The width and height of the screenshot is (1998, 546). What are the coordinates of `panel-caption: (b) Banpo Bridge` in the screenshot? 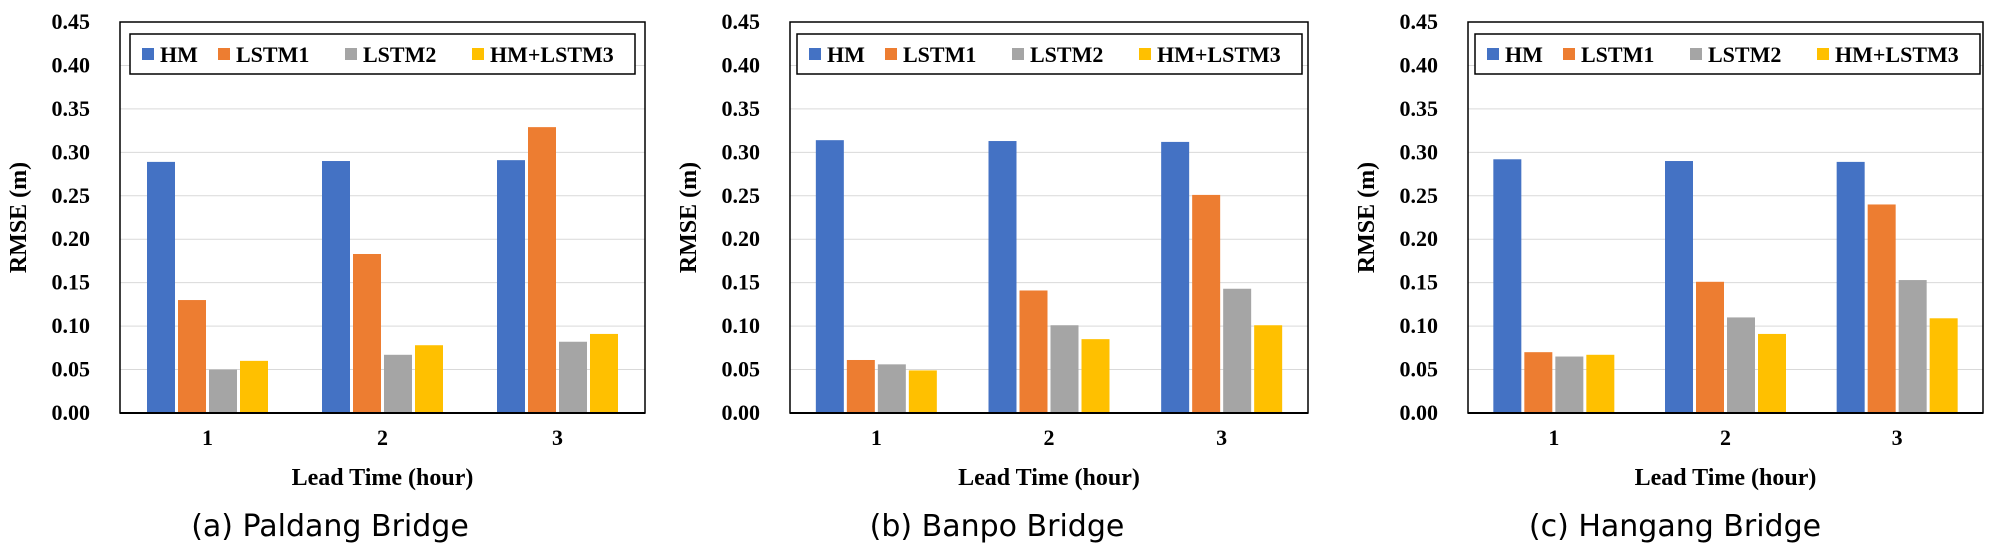 It's located at (997, 526).